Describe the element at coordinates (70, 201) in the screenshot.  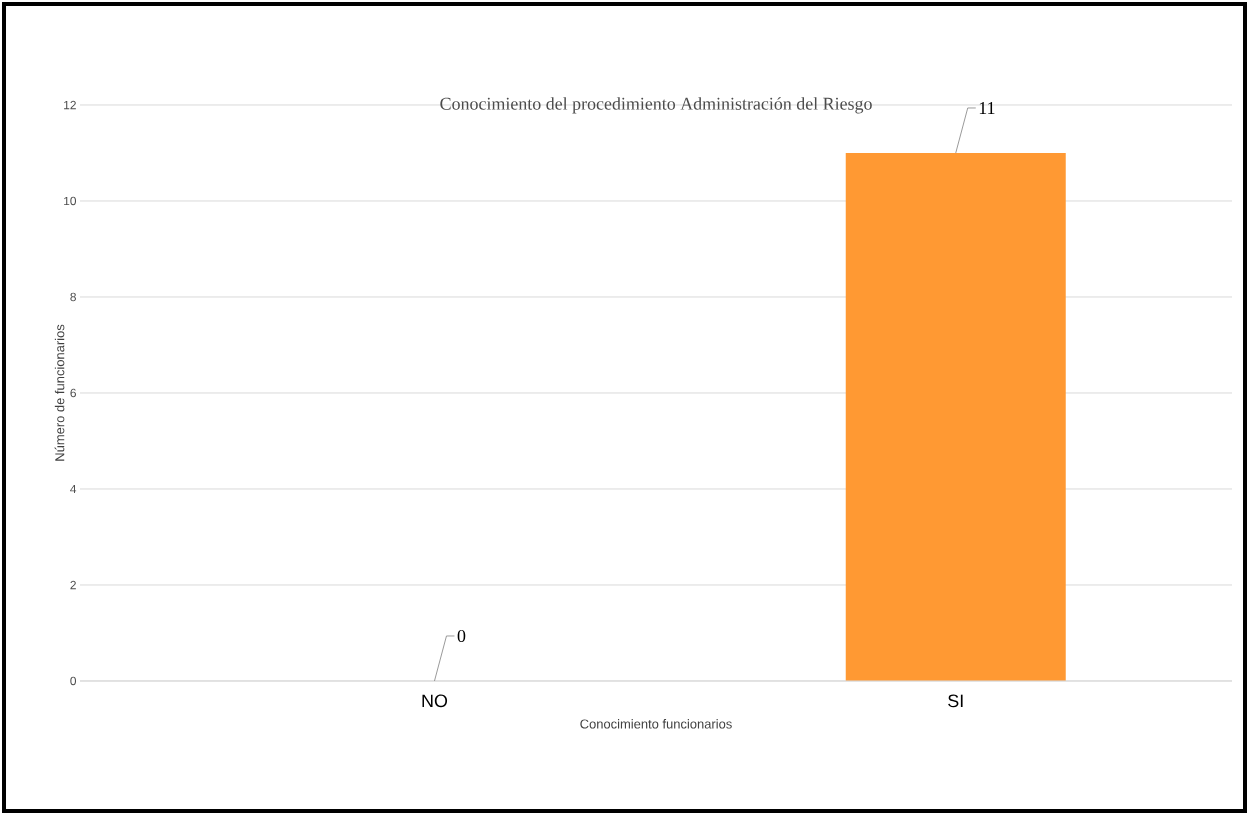
I see `y-tick-label: 10` at that location.